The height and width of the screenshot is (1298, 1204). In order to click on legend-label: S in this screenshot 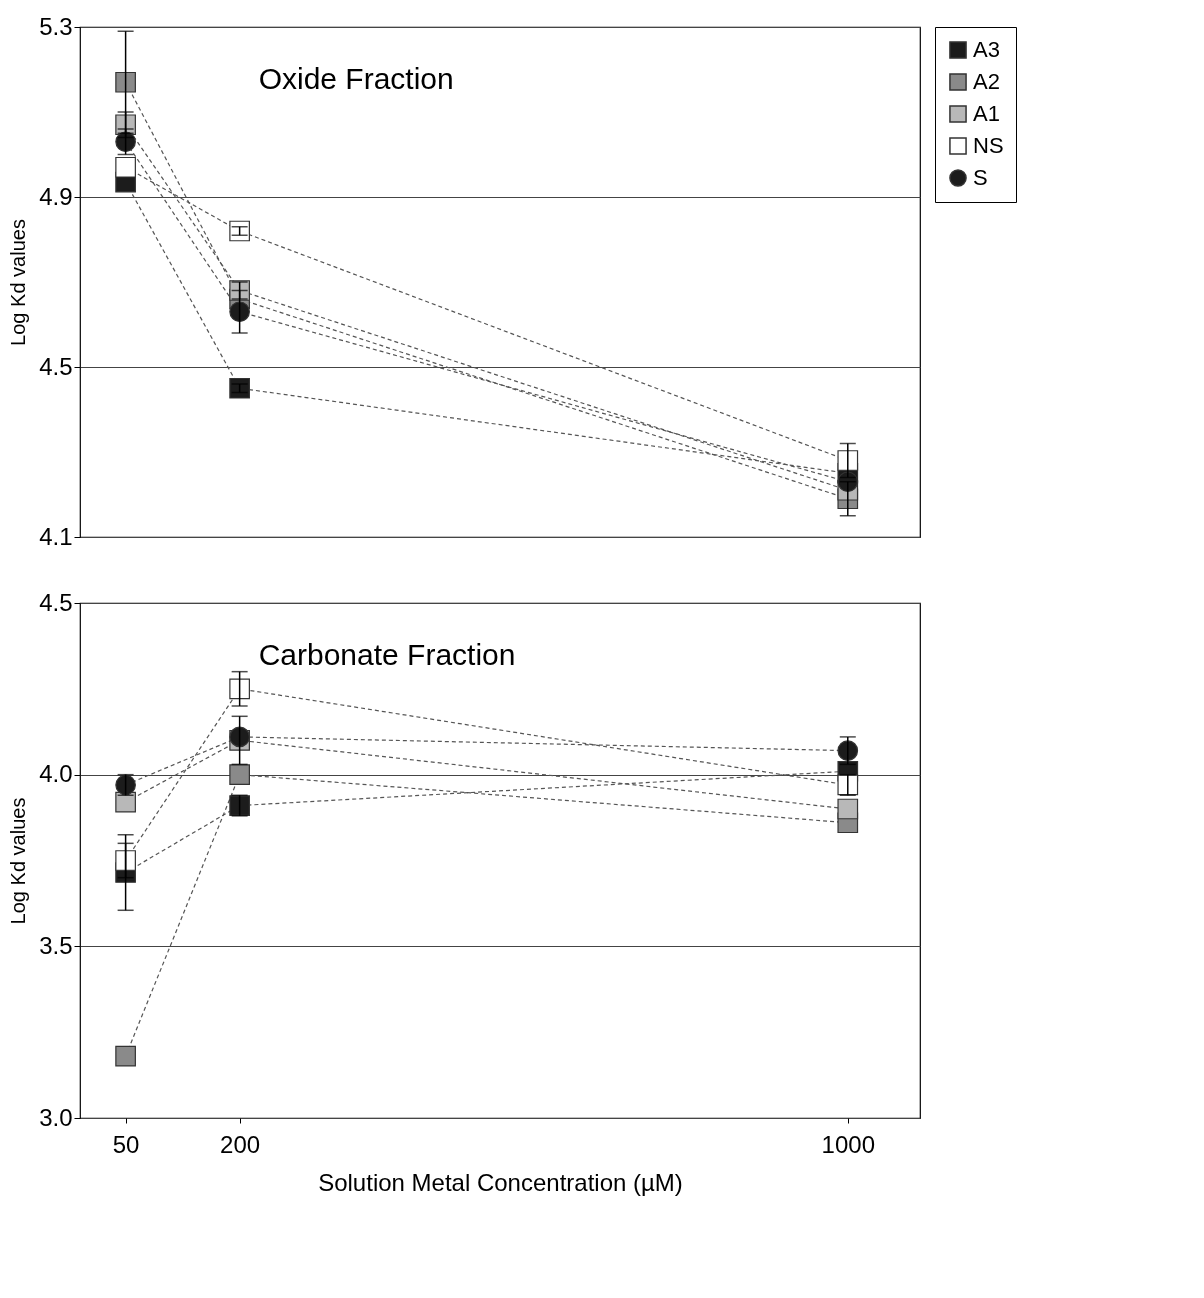, I will do `click(980, 177)`.